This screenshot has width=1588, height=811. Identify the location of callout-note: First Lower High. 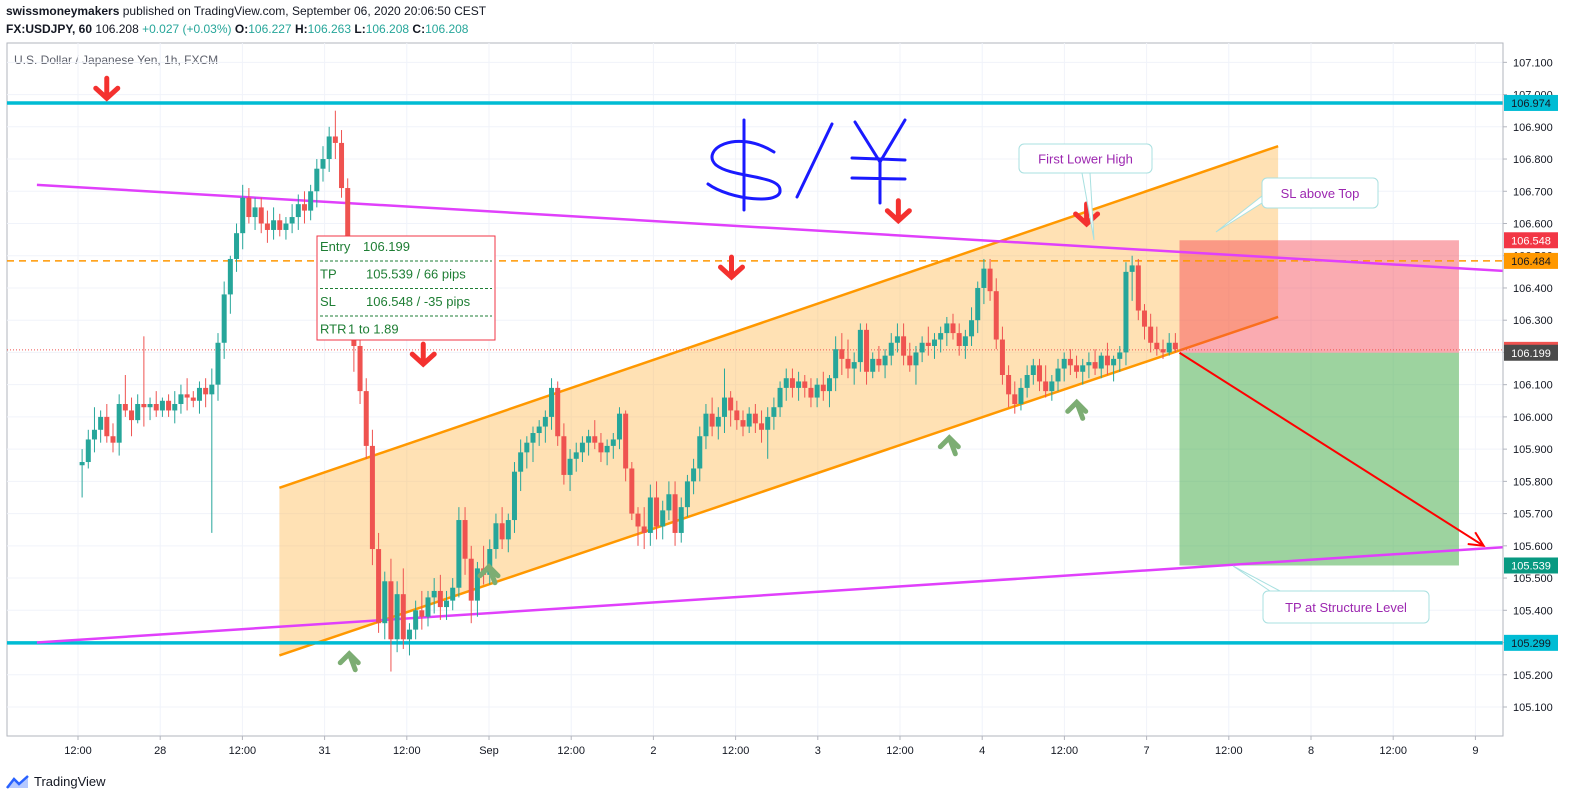
(1085, 192).